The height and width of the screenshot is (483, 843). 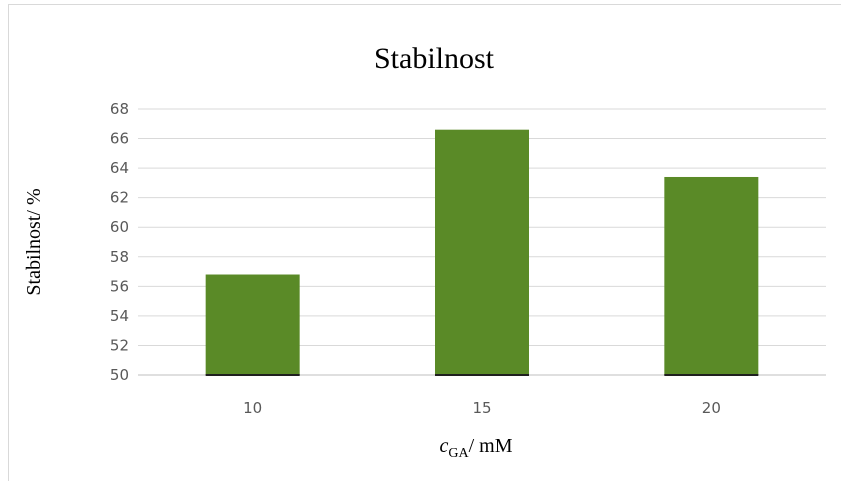 What do you see at coordinates (119, 109) in the screenshot?
I see `y-tick-label: 68` at bounding box center [119, 109].